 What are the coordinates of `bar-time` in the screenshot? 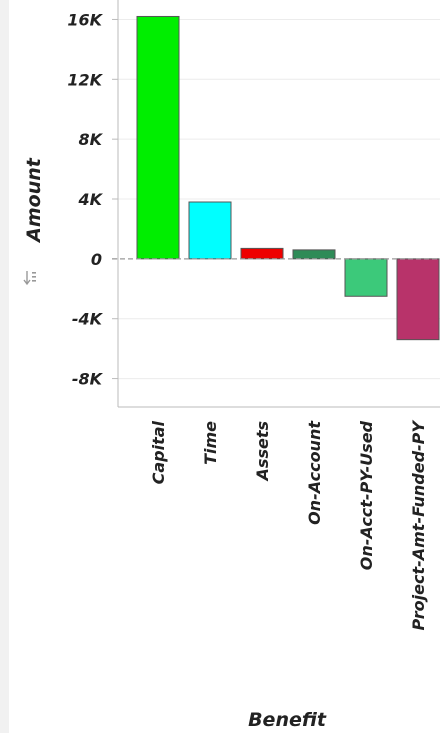 It's located at (210, 230).